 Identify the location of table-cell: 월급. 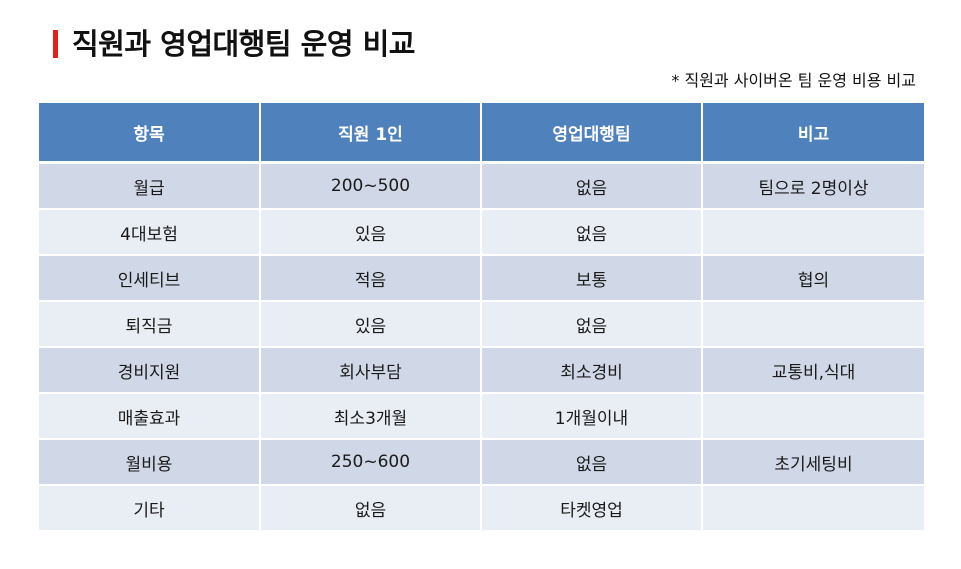
(150, 186).